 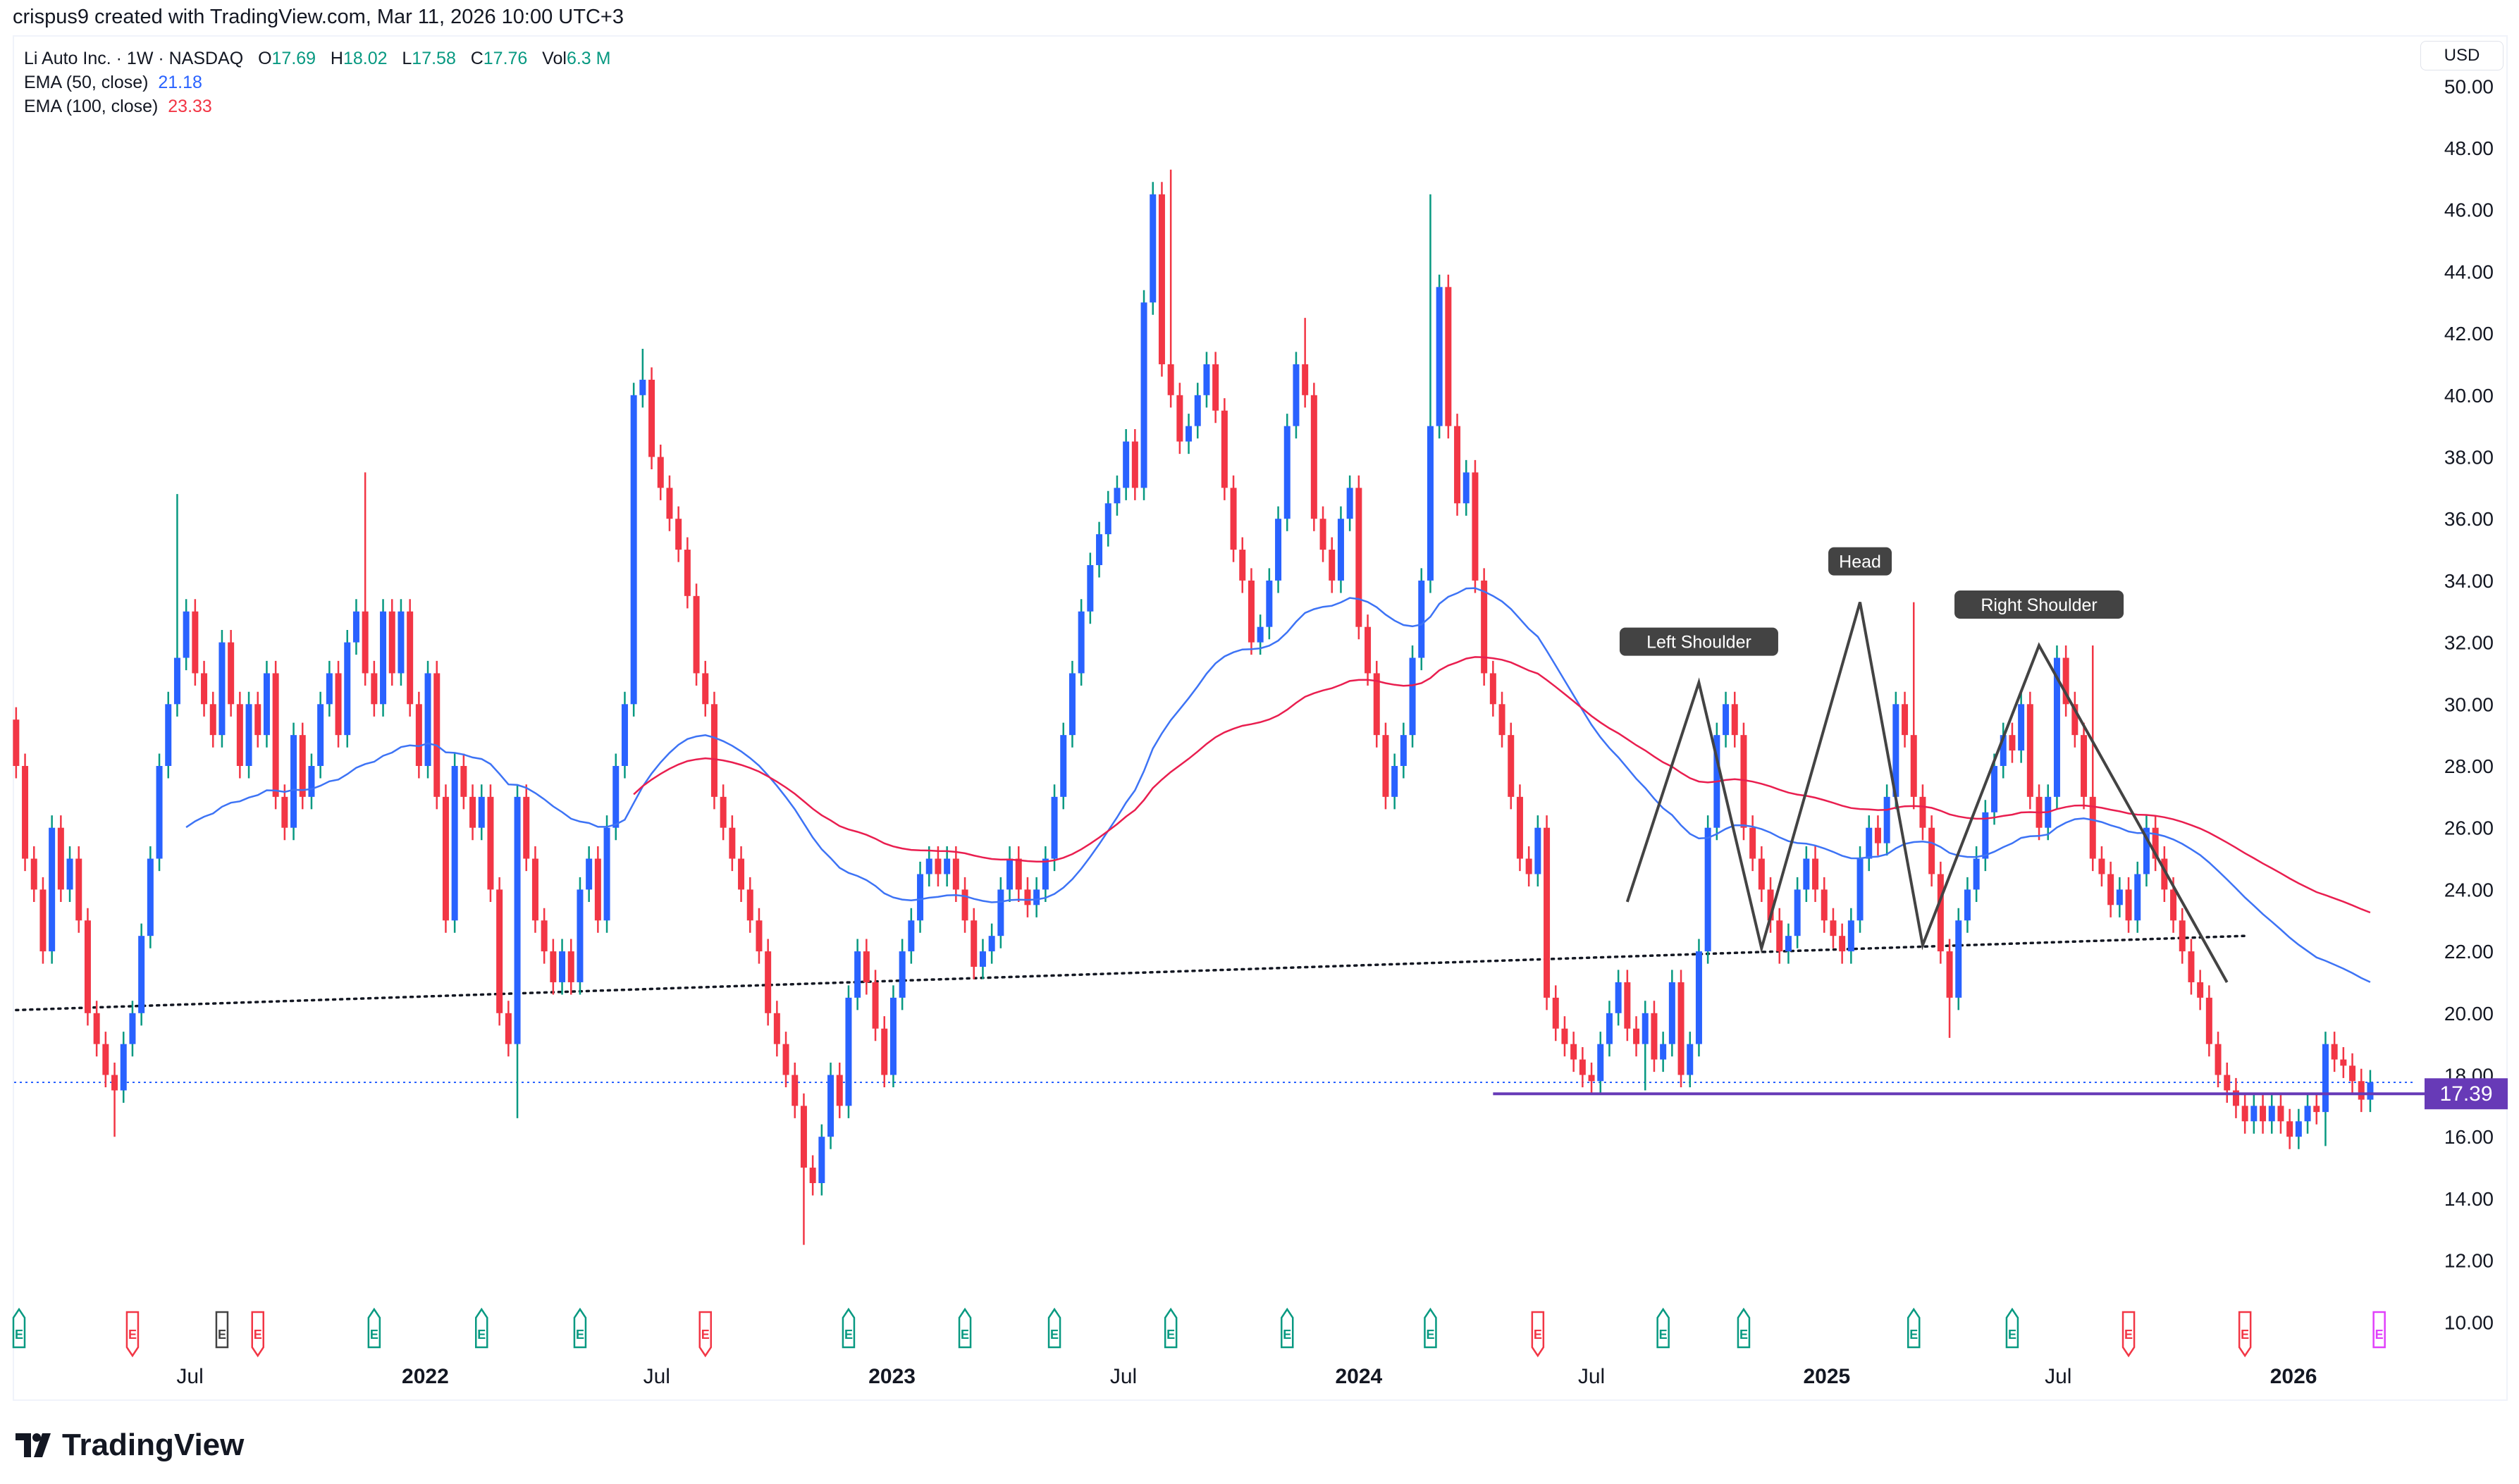 I want to click on pattern-label-box, so click(x=1860, y=561).